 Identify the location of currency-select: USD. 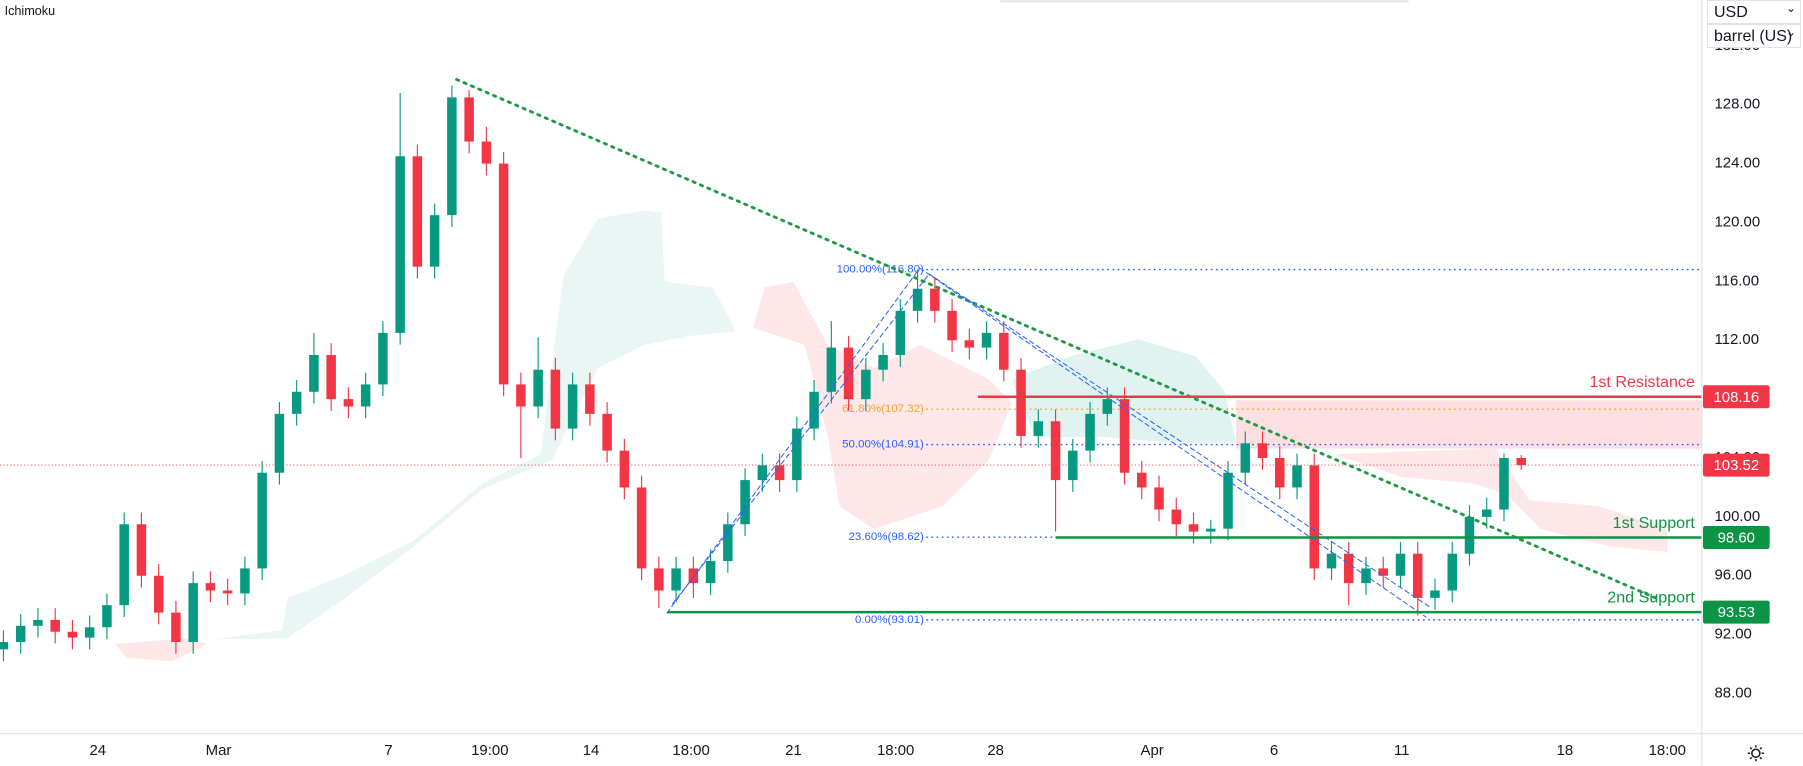
(1754, 12).